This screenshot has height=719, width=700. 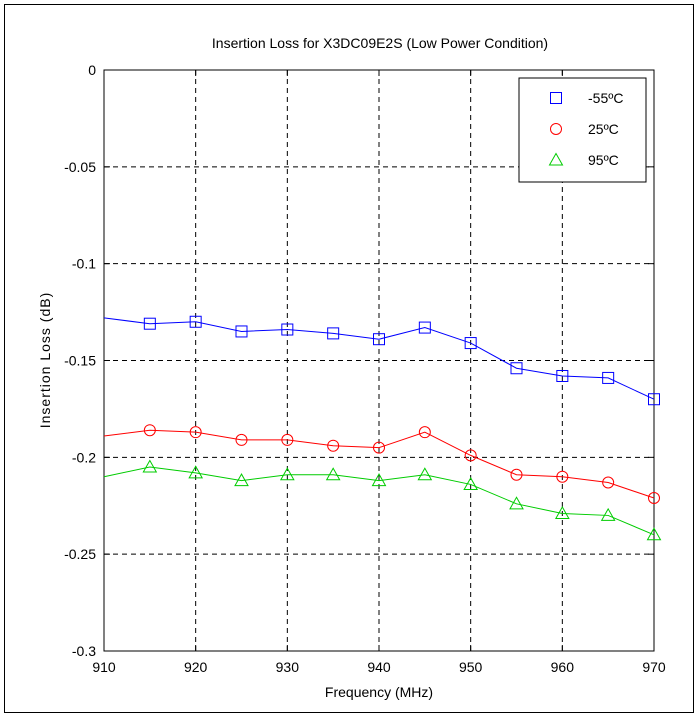 I want to click on y-tick-label: -0.3, so click(x=84, y=651).